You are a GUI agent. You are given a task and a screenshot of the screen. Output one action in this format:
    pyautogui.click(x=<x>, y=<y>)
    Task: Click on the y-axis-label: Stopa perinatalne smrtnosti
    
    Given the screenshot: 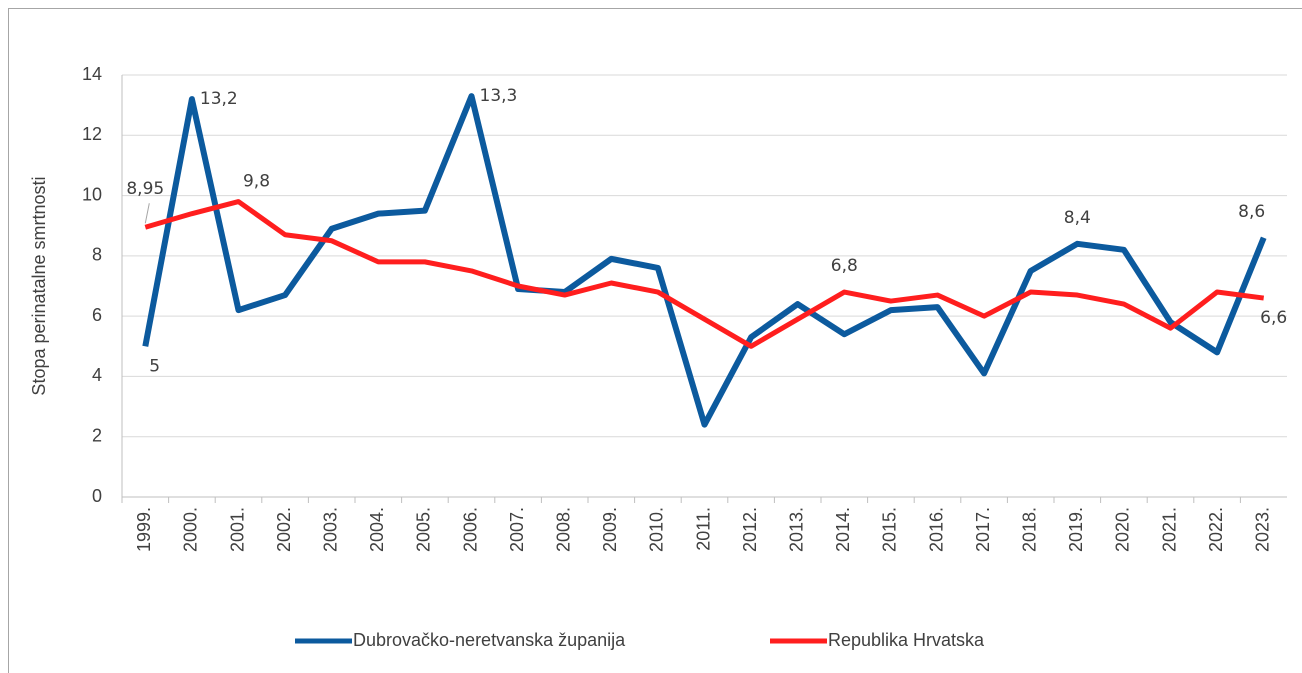 What is the action you would take?
    pyautogui.click(x=39, y=285)
    